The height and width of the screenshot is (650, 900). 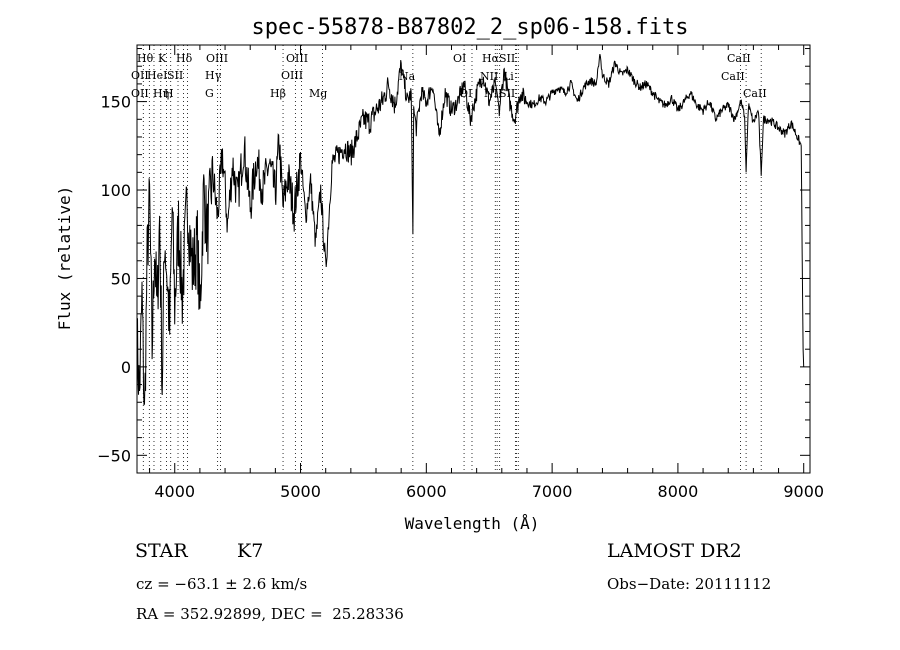 I want to click on y-tick-label: 100, so click(x=115, y=190).